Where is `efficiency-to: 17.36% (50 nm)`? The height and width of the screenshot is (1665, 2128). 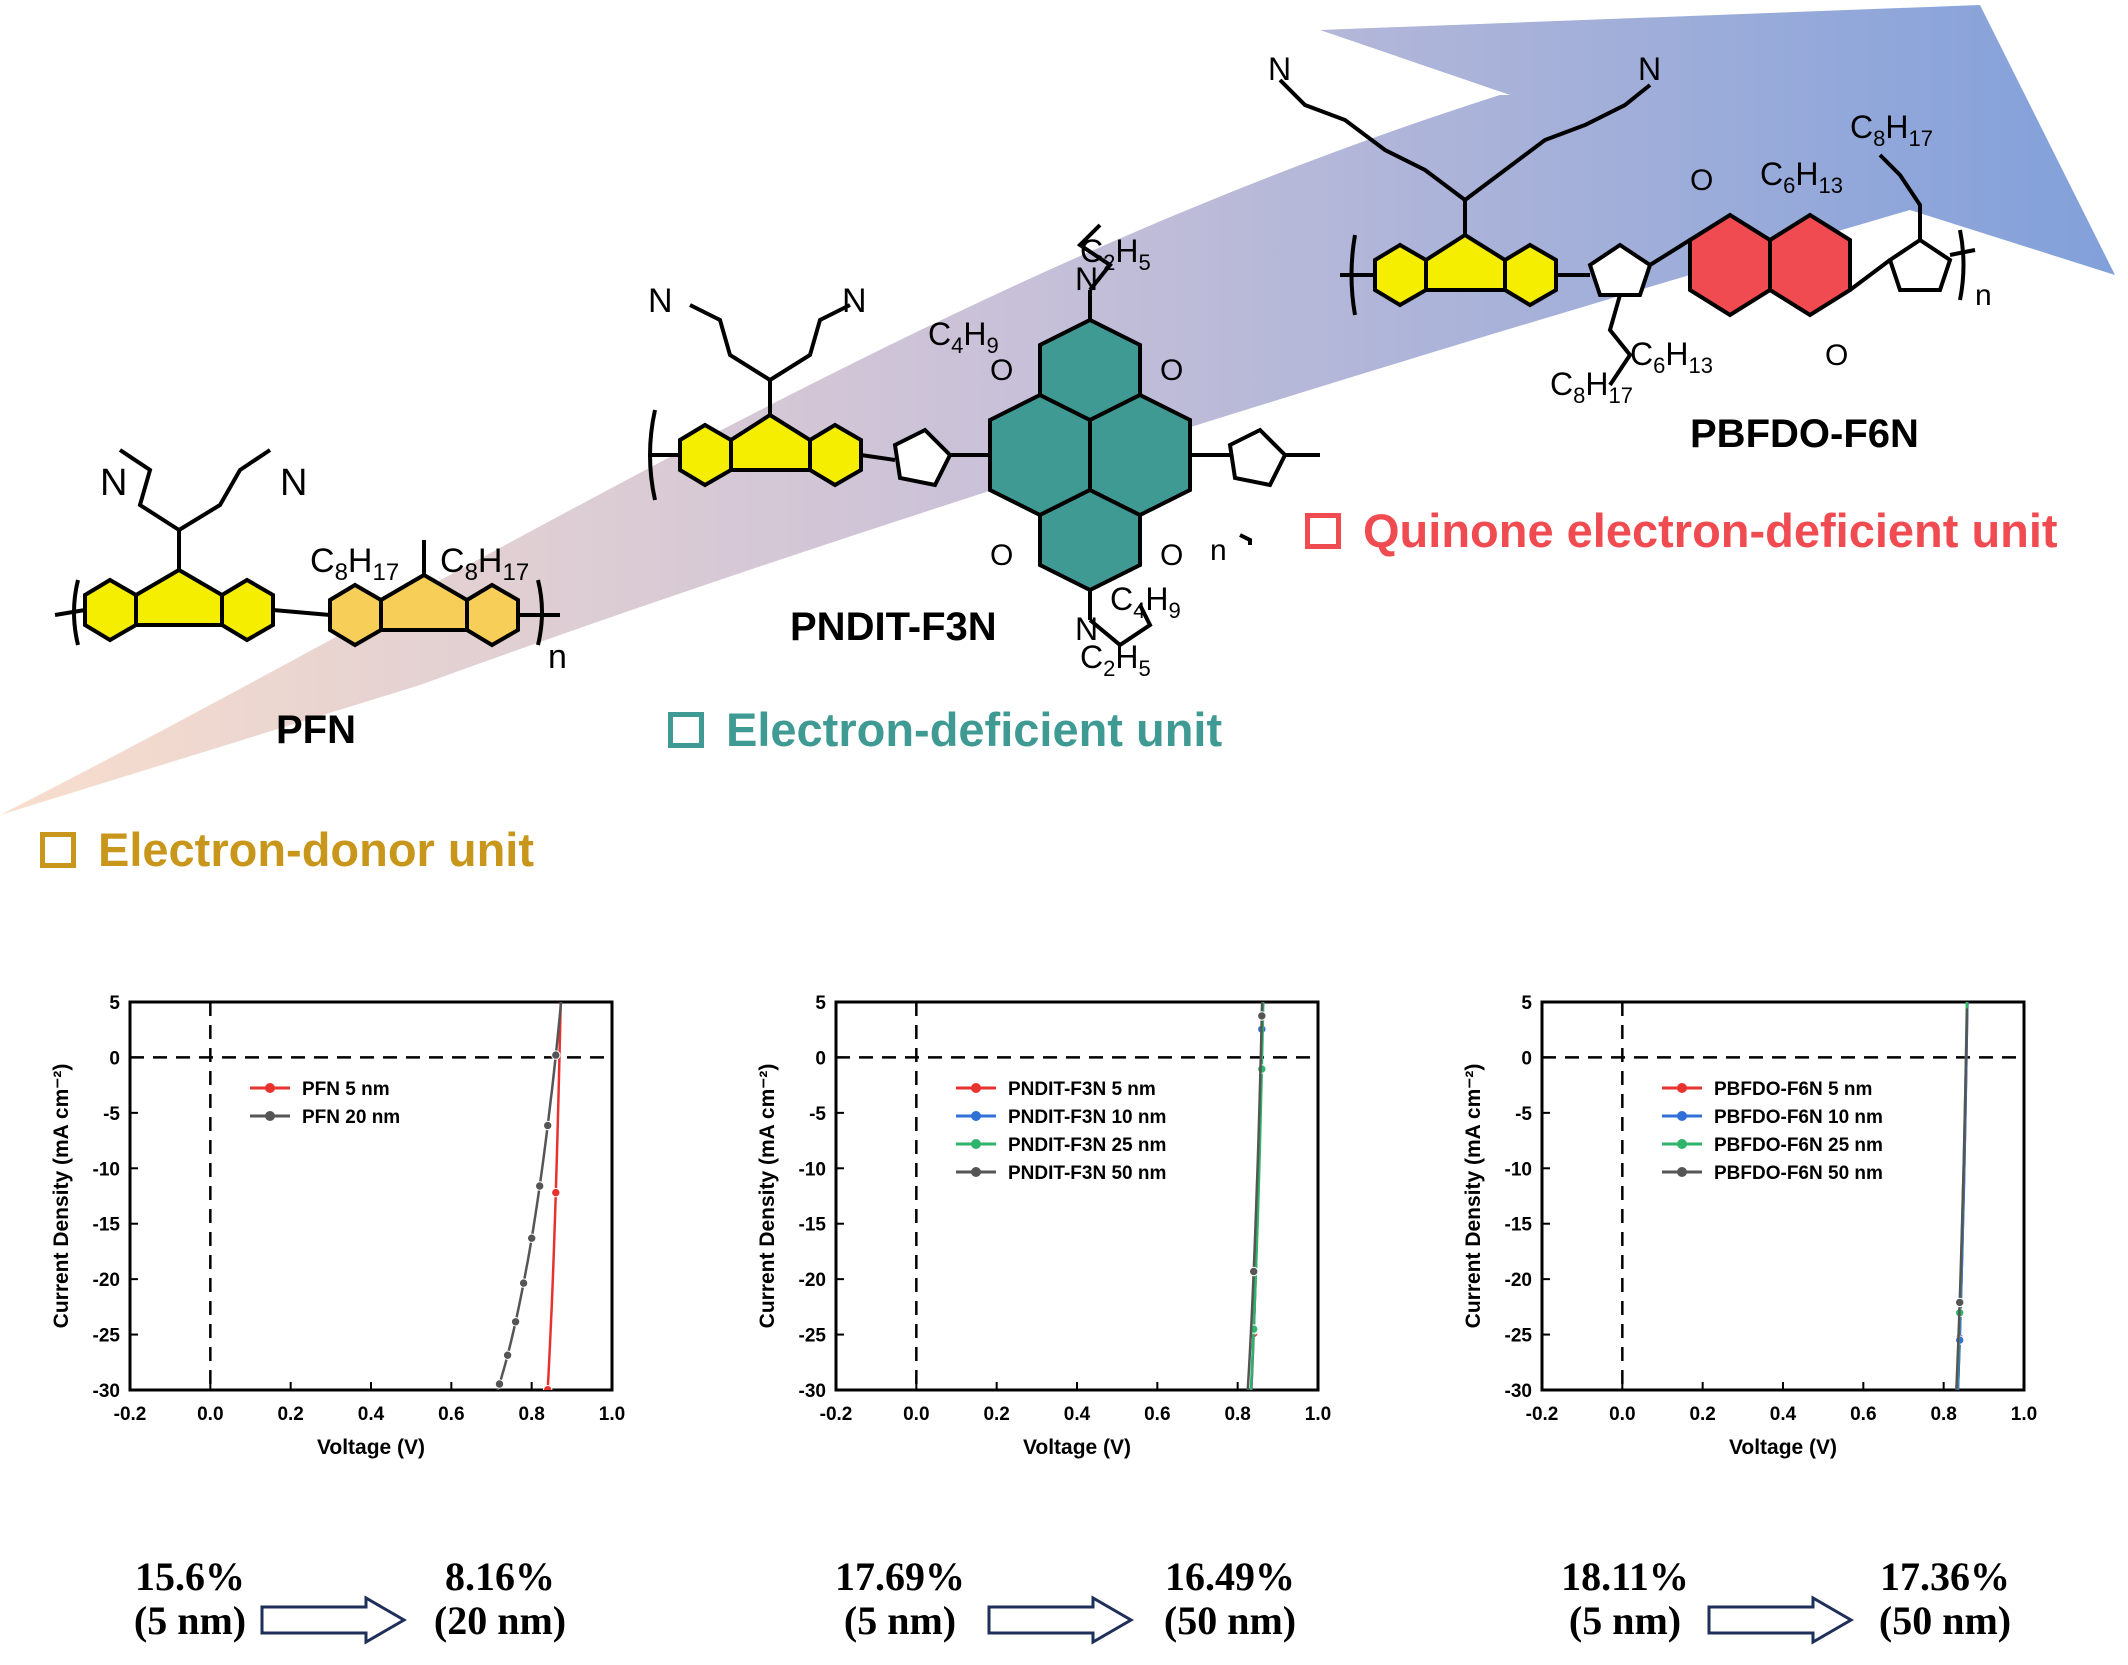
efficiency-to: 17.36% (50 nm) is located at coordinates (1945, 1599).